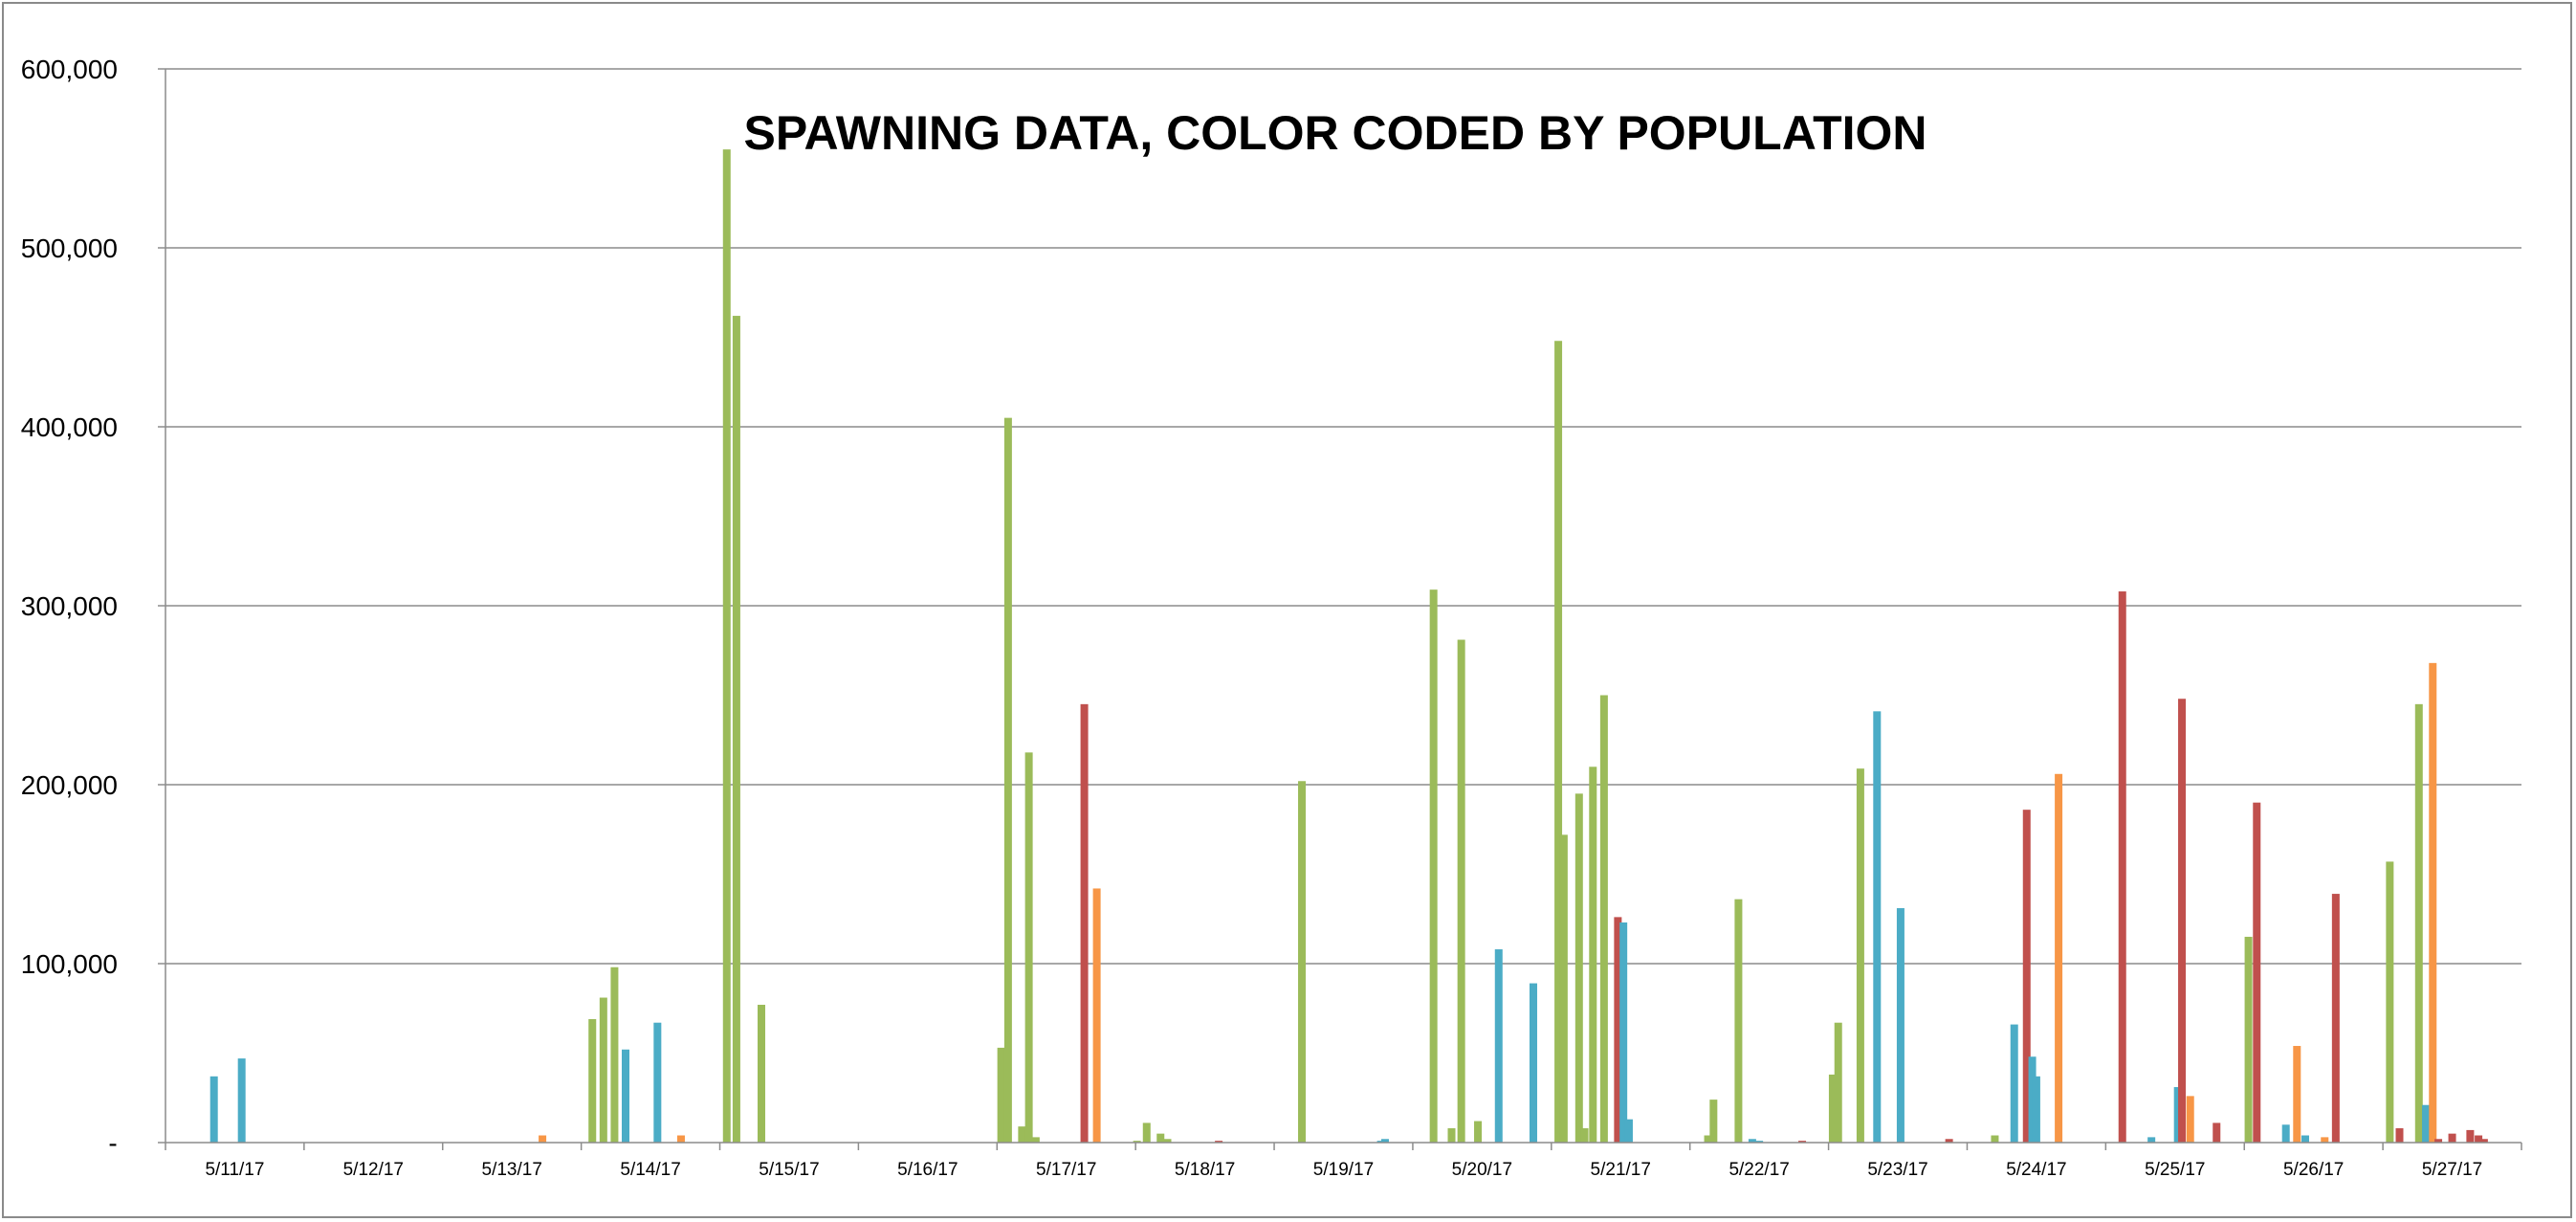 Image resolution: width=2576 pixels, height=1222 pixels. Describe the element at coordinates (2175, 1170) in the screenshot. I see `x-tick-label: 5/25/17` at that location.